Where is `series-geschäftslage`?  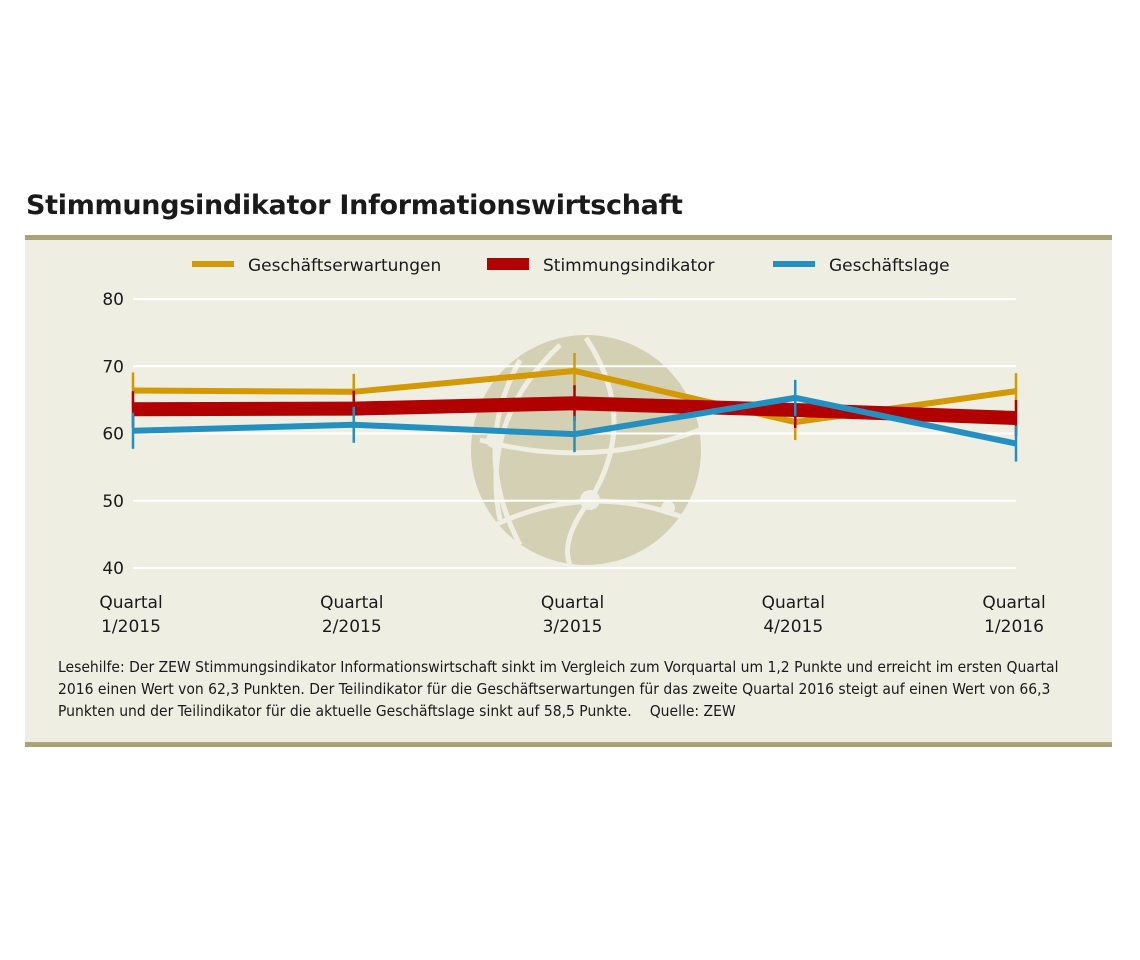
series-geschäftslage is located at coordinates (574, 420).